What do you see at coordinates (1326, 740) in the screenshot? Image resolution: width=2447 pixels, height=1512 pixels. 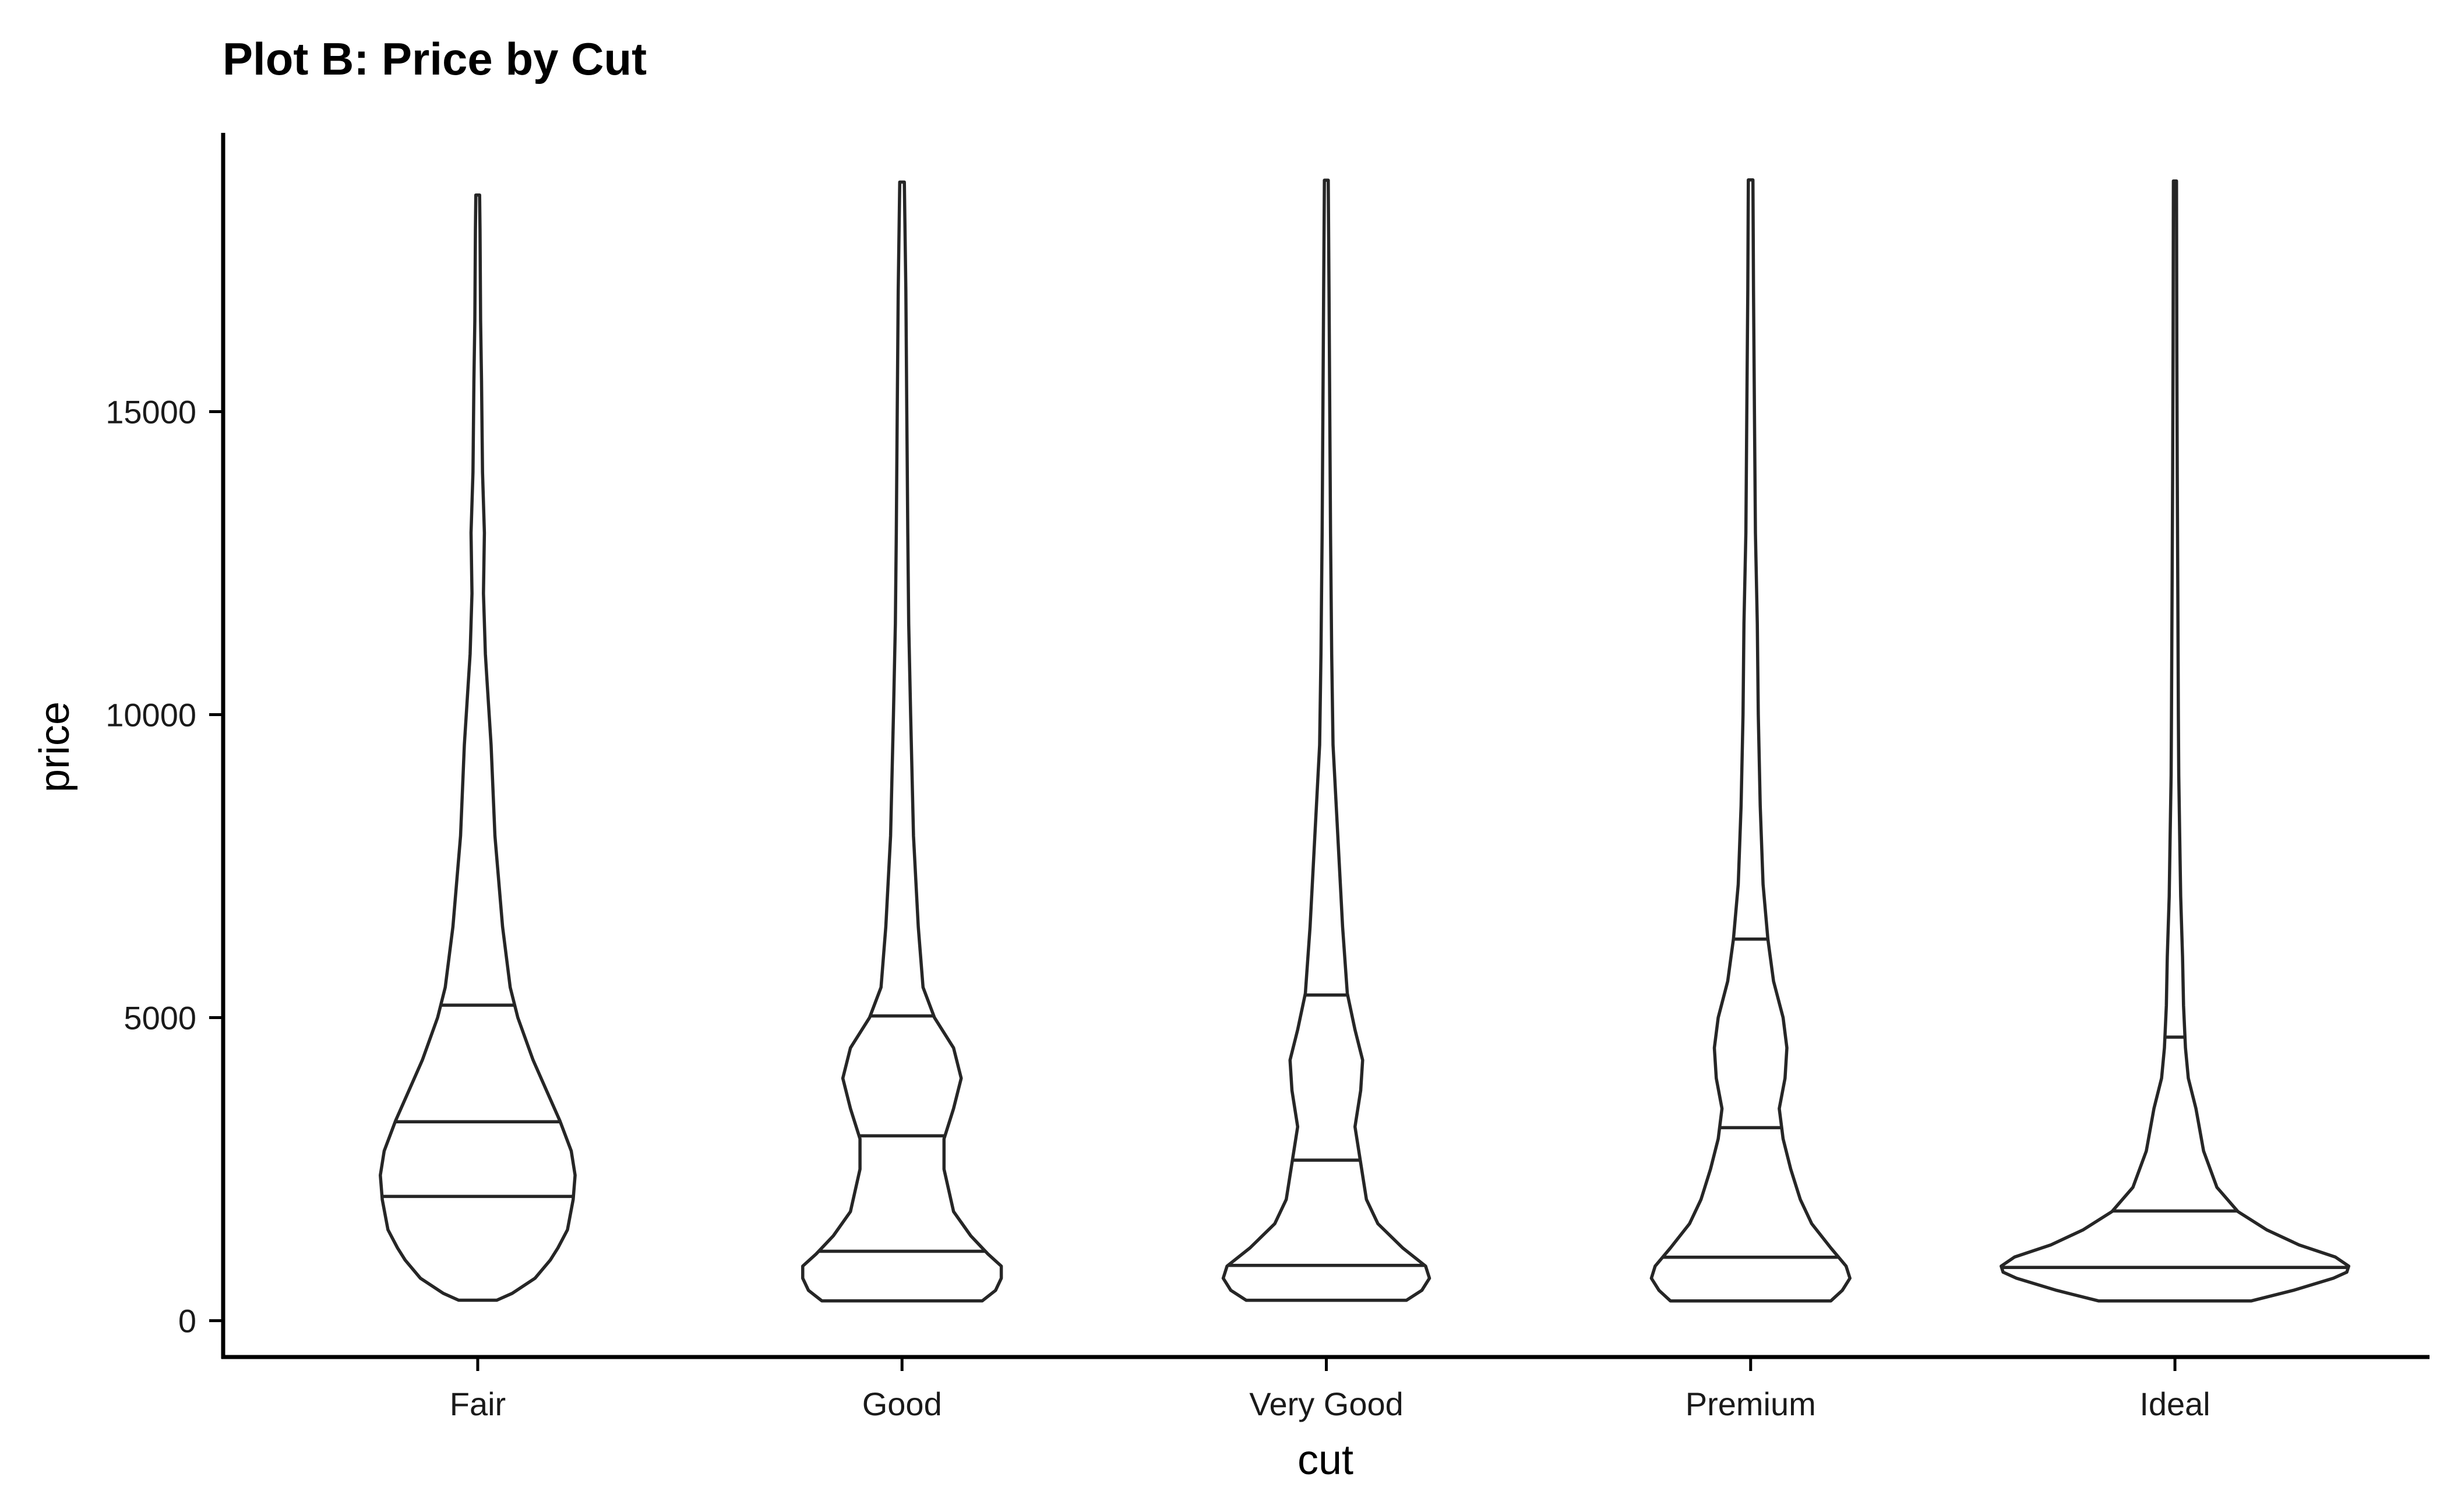 I see `violin-very-good` at bounding box center [1326, 740].